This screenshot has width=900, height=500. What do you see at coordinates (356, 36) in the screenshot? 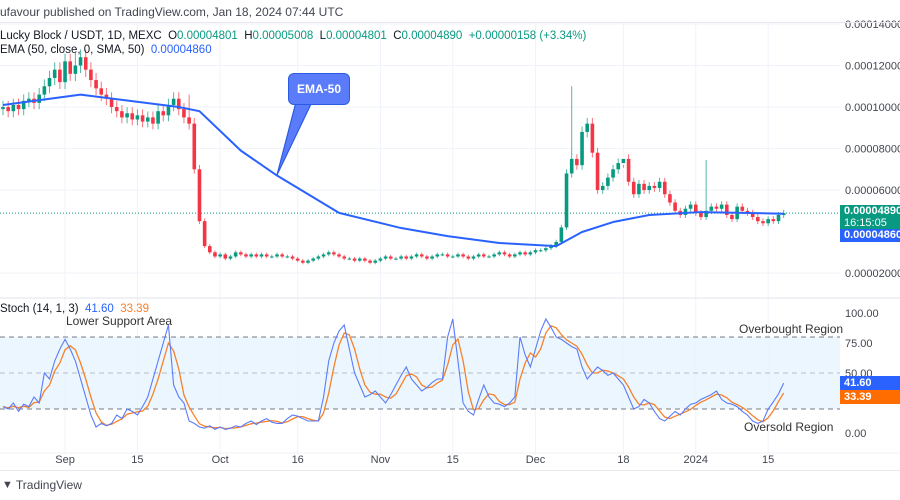
I see `low-value: 0.00004801` at bounding box center [356, 36].